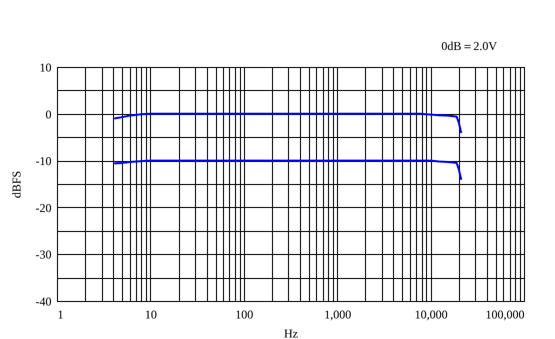 The height and width of the screenshot is (339, 555). What do you see at coordinates (44, 207) in the screenshot?
I see `y-tick-label: -20` at bounding box center [44, 207].